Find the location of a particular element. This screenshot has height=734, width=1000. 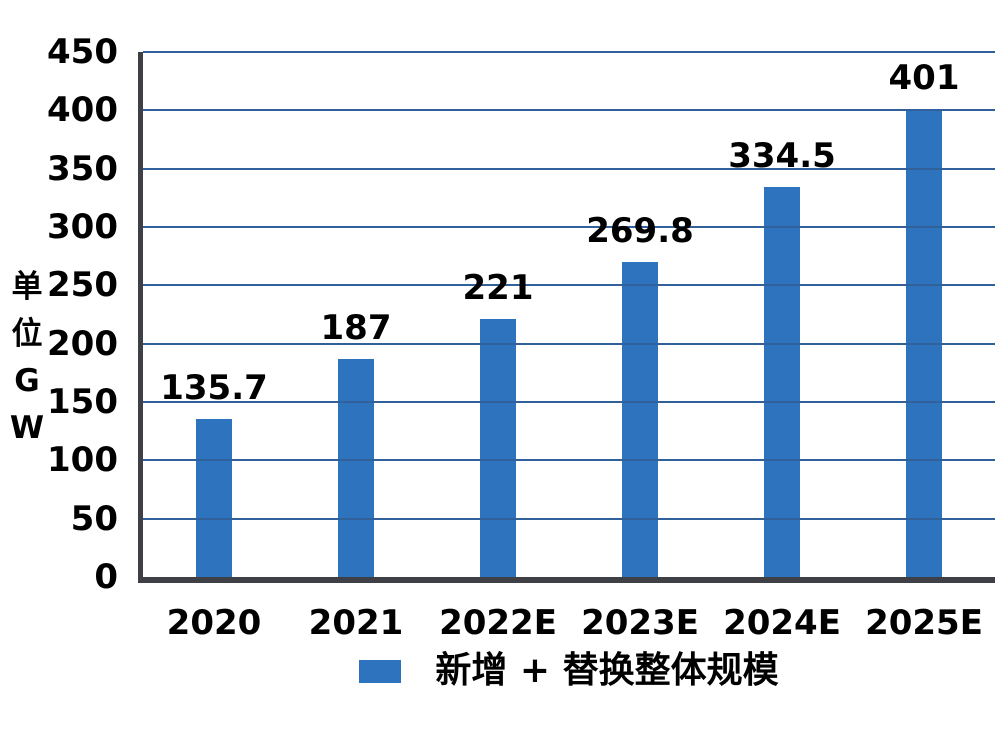

bar-cell-2024E: 334.5 is located at coordinates (782, 314).